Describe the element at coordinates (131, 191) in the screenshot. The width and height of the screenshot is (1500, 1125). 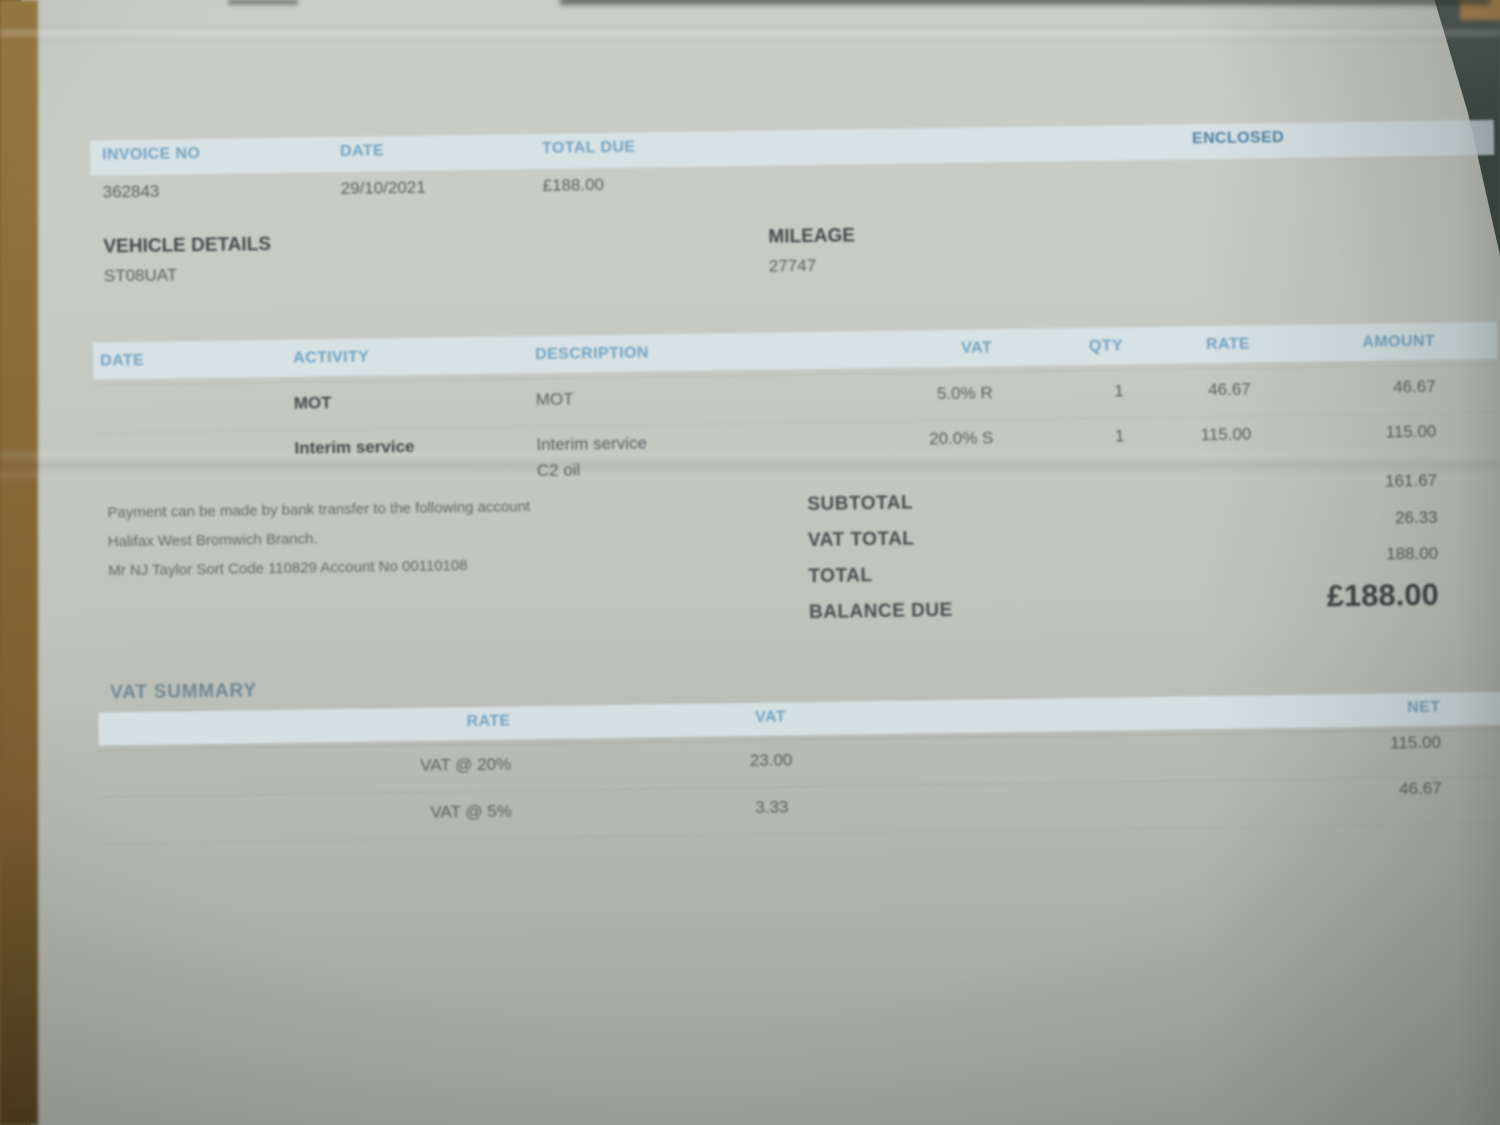
I see `invoice-no-value: 362843` at that location.